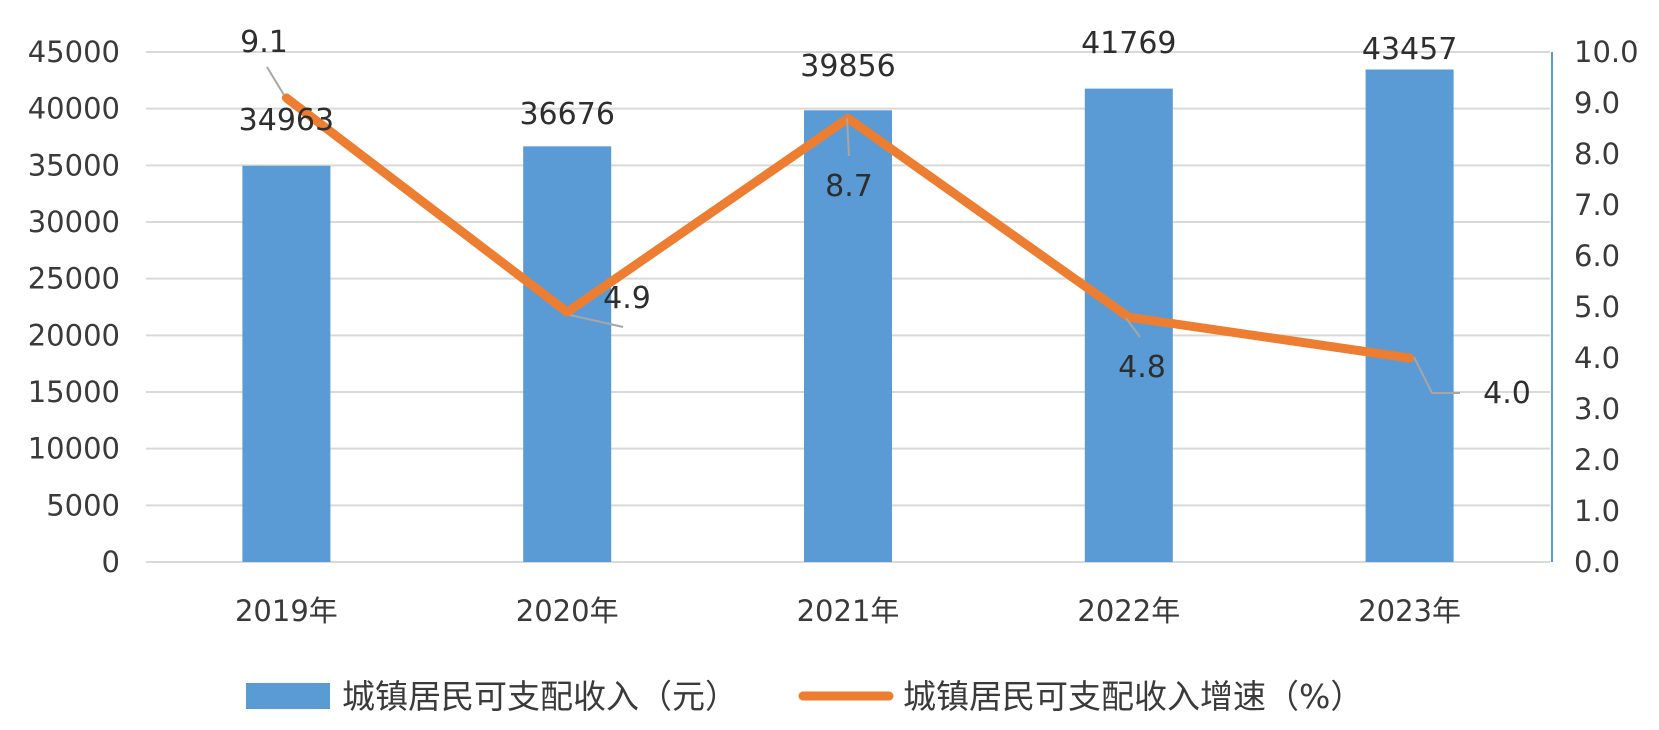 This screenshot has height=730, width=1659. I want to click on x-tick-label: 2020年, so click(567, 611).